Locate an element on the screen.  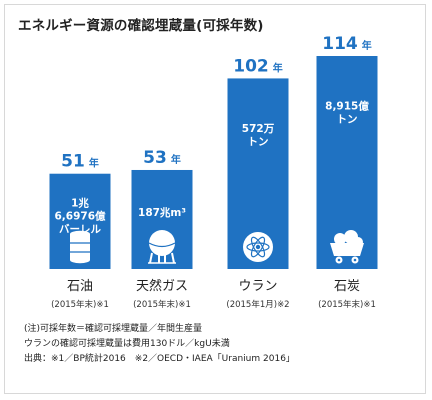
footnote-definition: (注)可採年数＝確認可採埋蔵量／年間生産量 is located at coordinates (113, 329).